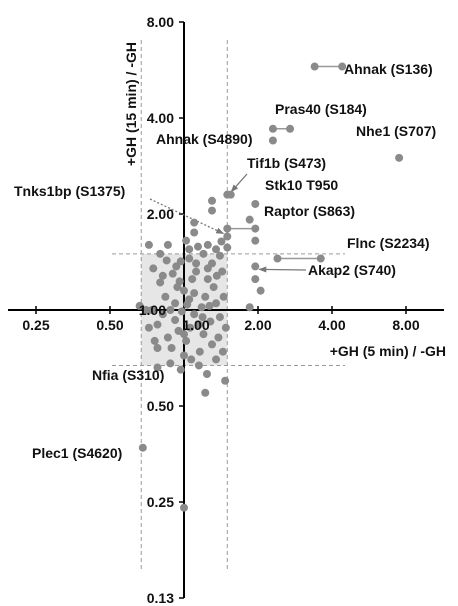 The height and width of the screenshot is (606, 458). I want to click on point-label: Akap2 (S740), so click(352, 270).